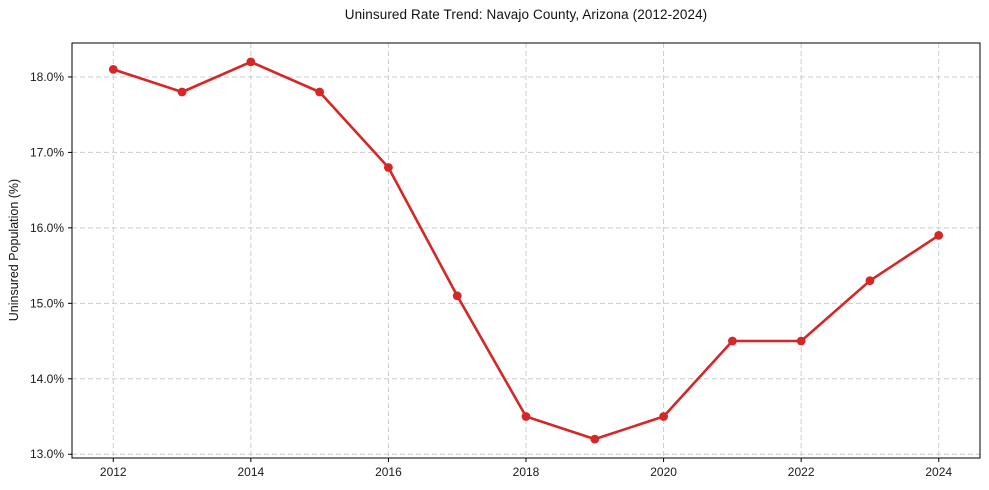 The image size is (989, 490). I want to click on x-tick-label: 2020, so click(663, 472).